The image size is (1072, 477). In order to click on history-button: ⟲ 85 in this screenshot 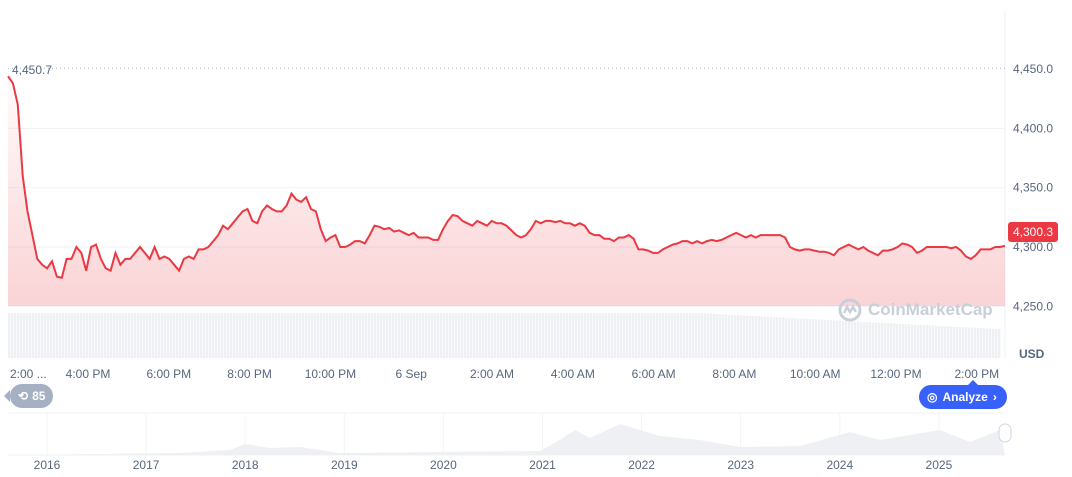, I will do `click(28, 396)`.